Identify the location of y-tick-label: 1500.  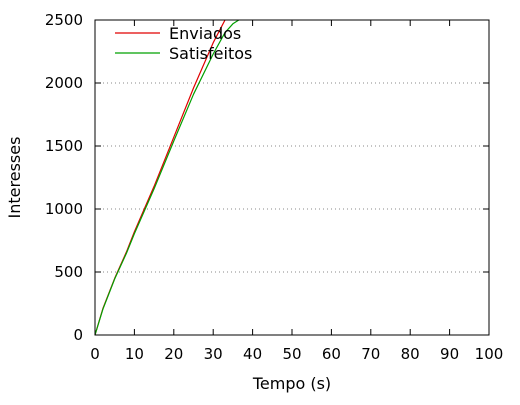
(64, 146).